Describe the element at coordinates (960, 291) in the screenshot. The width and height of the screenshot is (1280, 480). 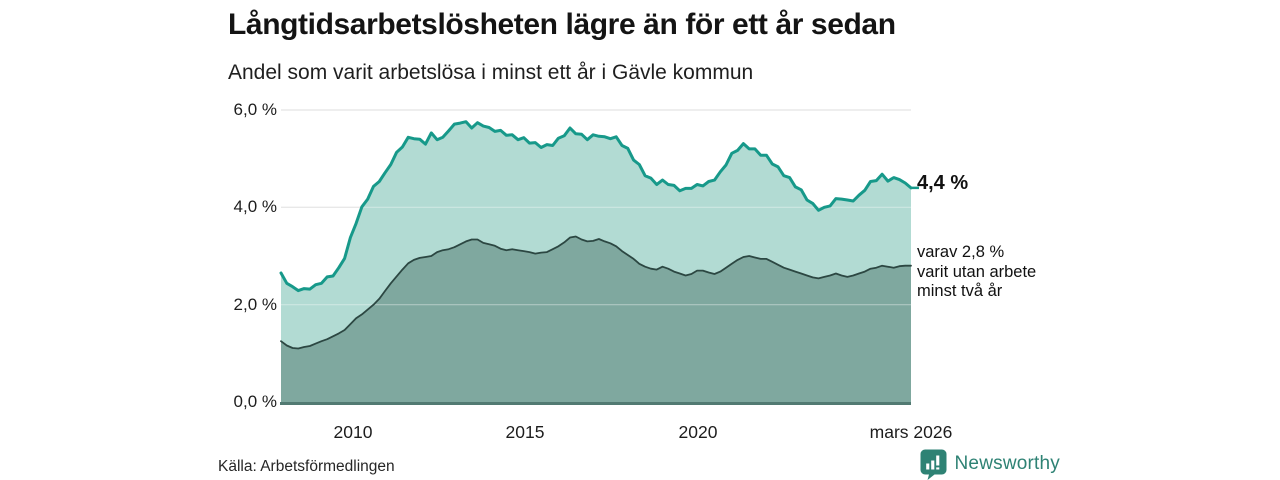
I see `secondary-series-label-line3: minst två år` at that location.